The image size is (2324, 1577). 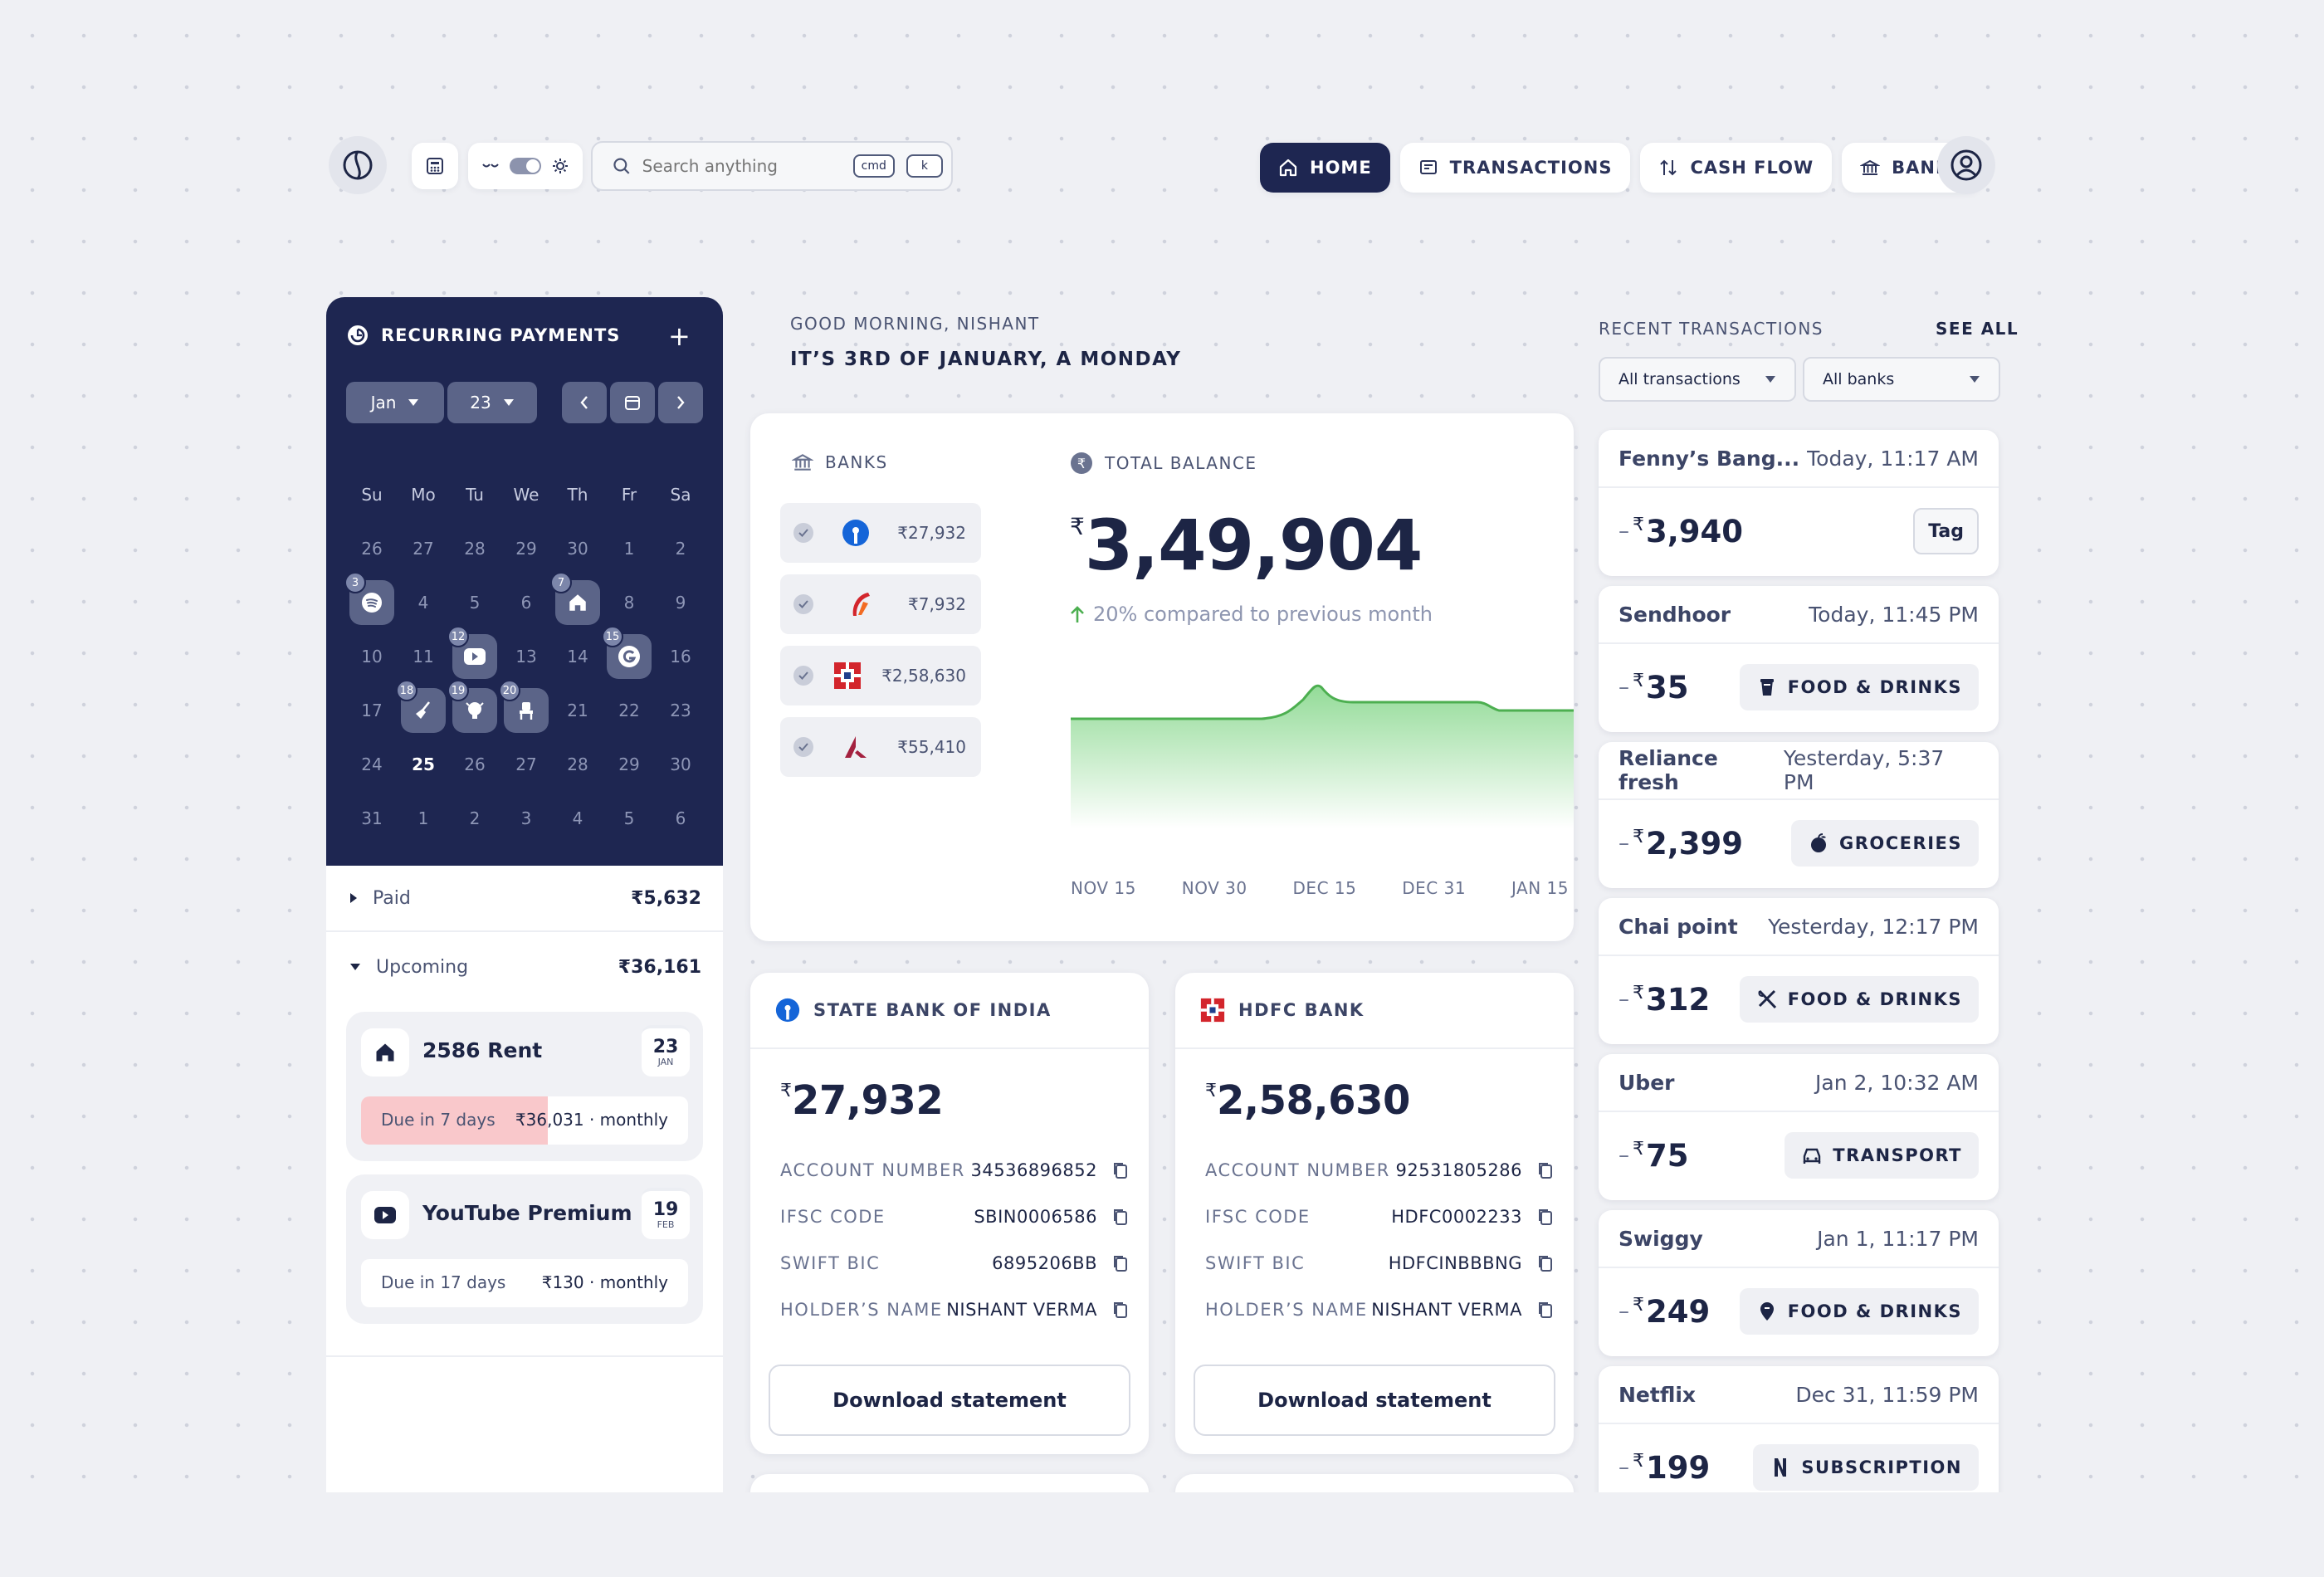 I want to click on toggle-switch, so click(x=525, y=166).